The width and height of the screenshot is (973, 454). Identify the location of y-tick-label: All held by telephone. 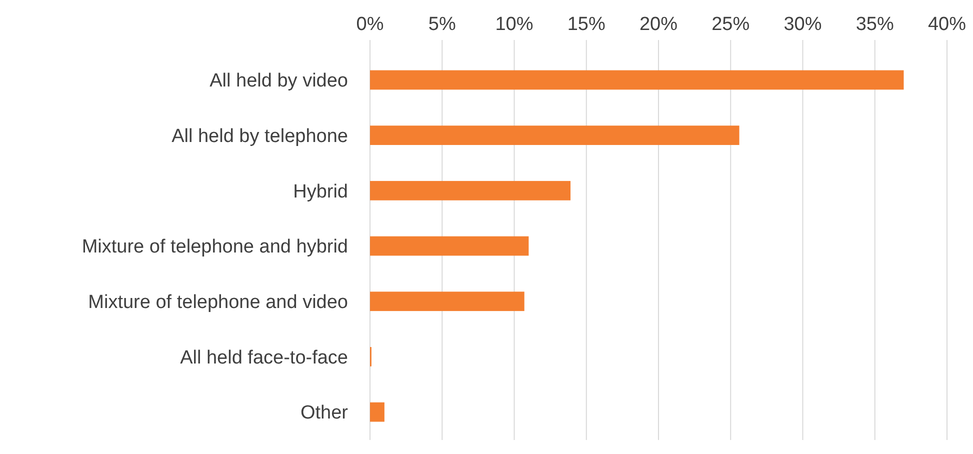
(260, 136).